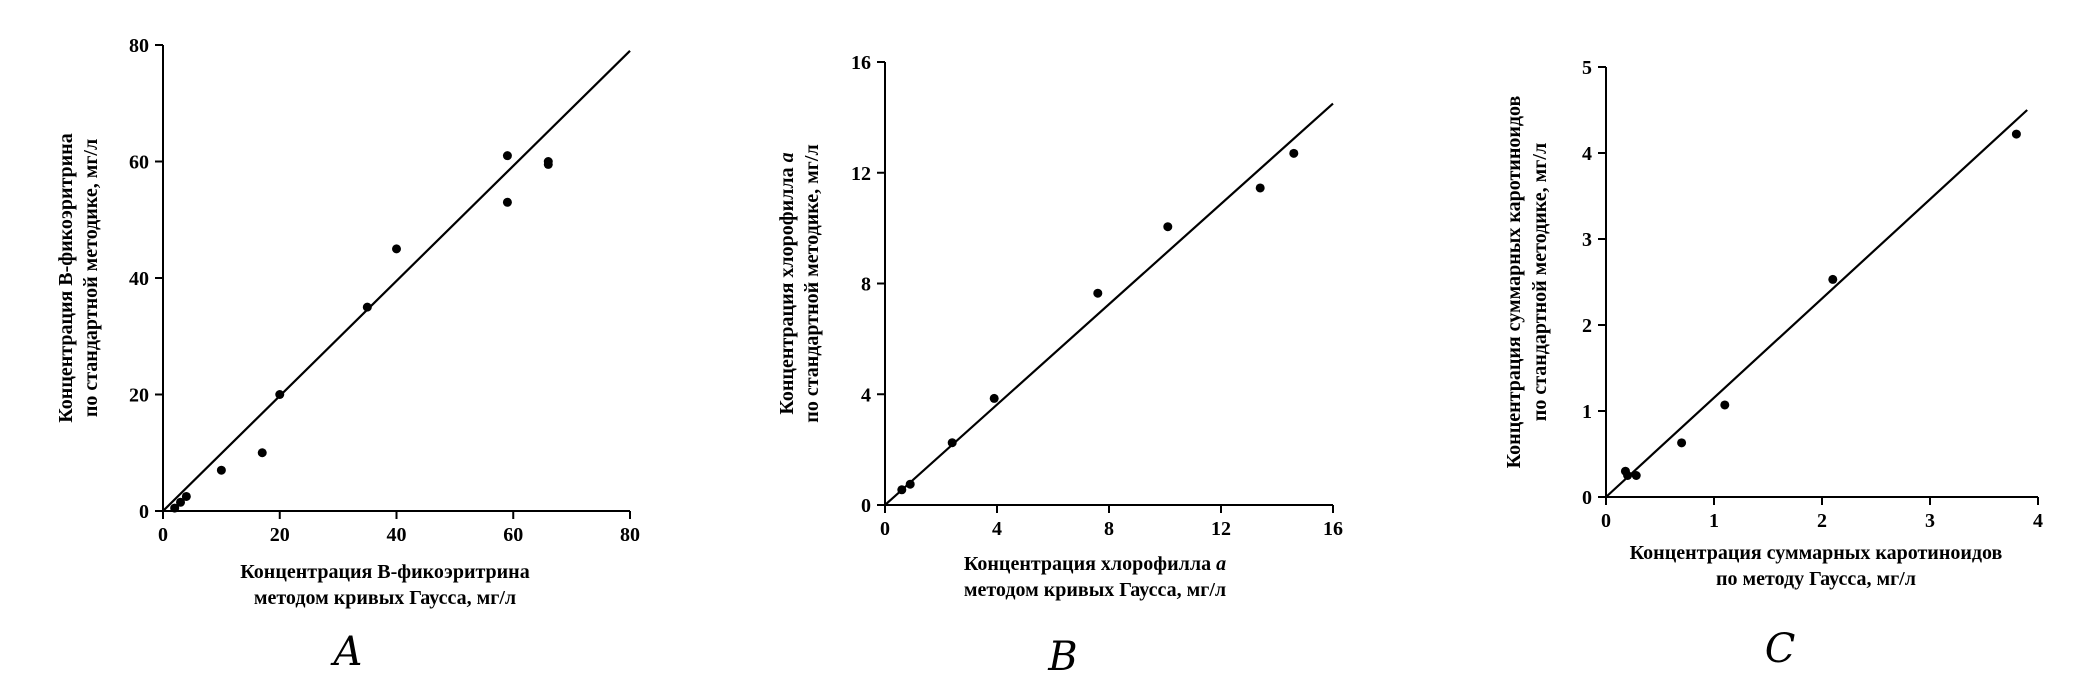 This screenshot has height=688, width=2076. I want to click on x-axis-label: Концентрация хлорофилла a, so click(1095, 564).